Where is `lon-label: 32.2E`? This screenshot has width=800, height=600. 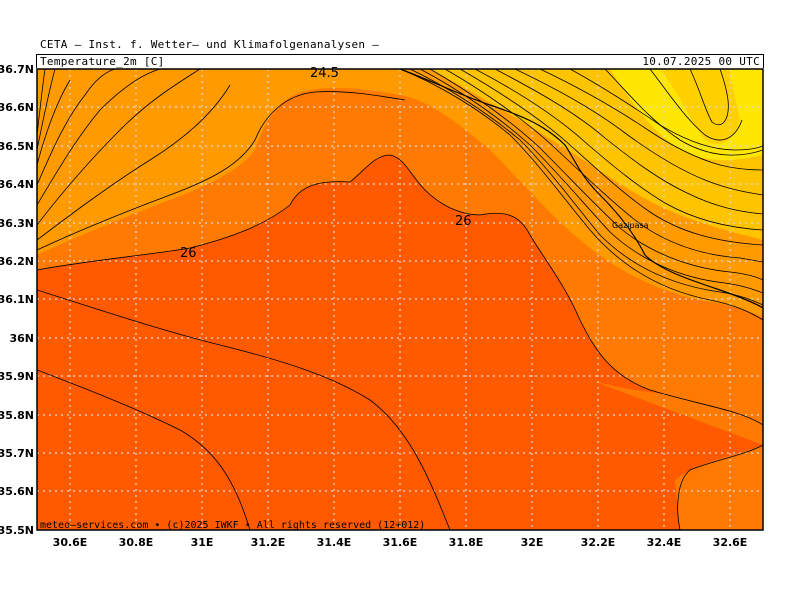
lon-label: 32.2E is located at coordinates (598, 542).